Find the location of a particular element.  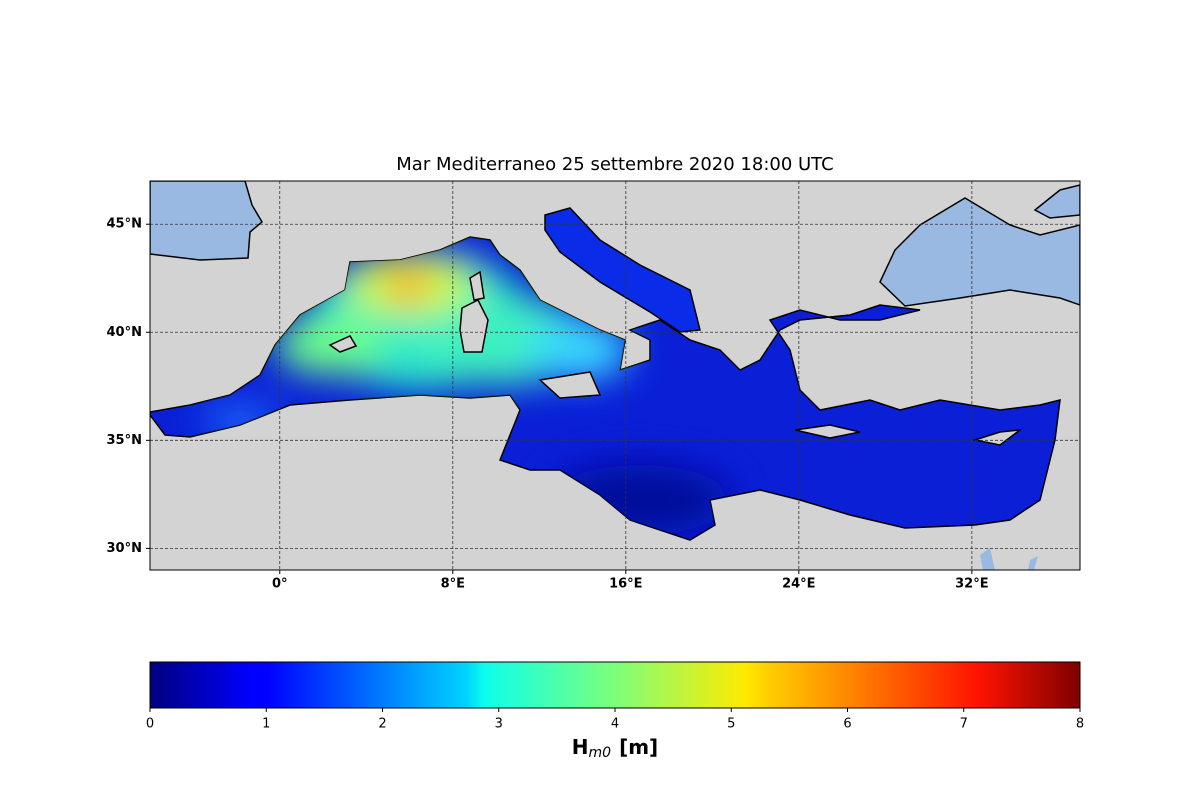

colorbar-tick-label: 3 is located at coordinates (499, 724).